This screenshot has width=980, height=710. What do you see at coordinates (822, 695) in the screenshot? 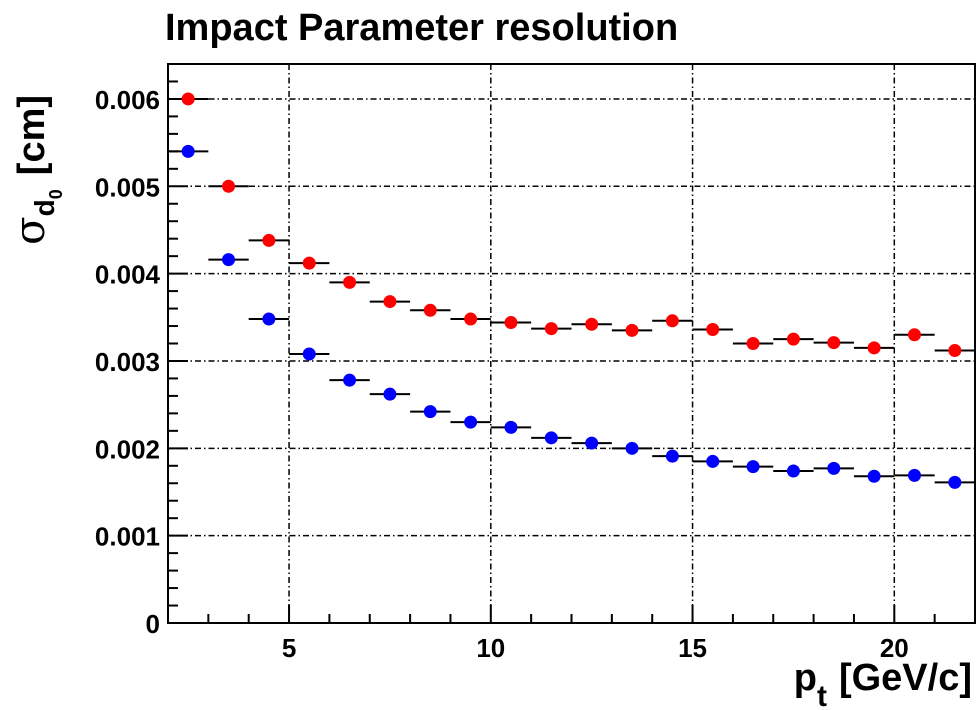
I see `x-axis-label-sub: t` at bounding box center [822, 695].